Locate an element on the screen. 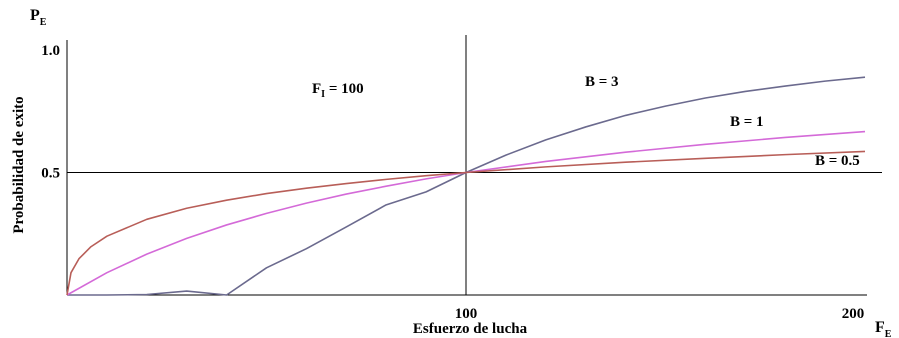 This screenshot has height=338, width=899. x-axis-label: Esfuerzo de lucha is located at coordinates (470, 329).